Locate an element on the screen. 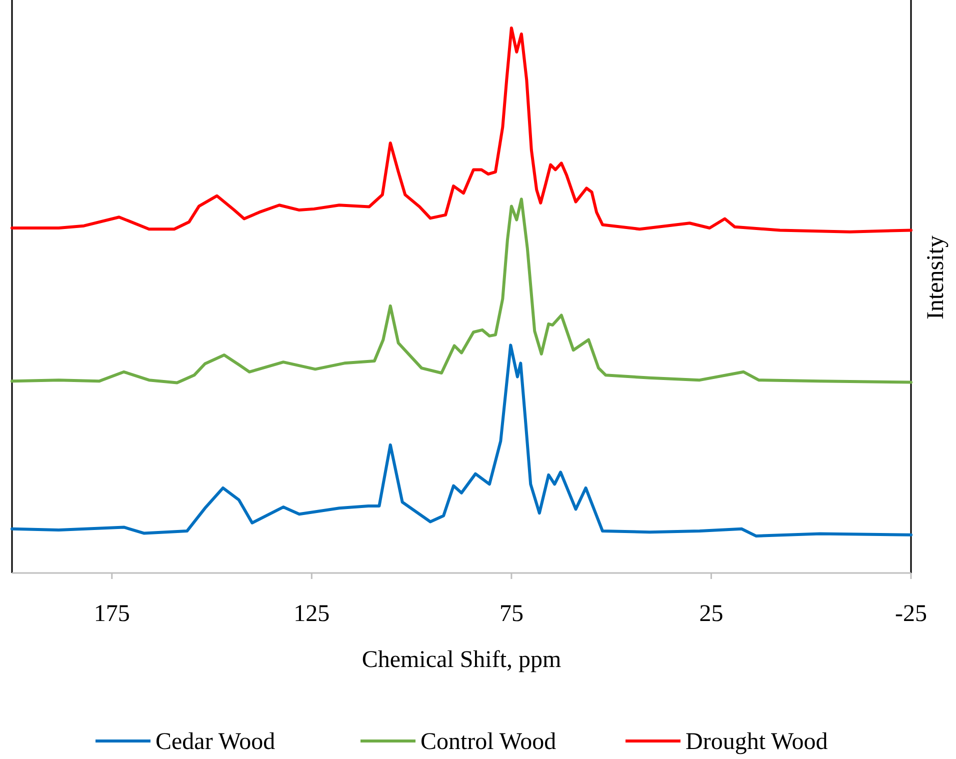 The image size is (956, 759). y-axis-title: Intensity is located at coordinates (936, 278).